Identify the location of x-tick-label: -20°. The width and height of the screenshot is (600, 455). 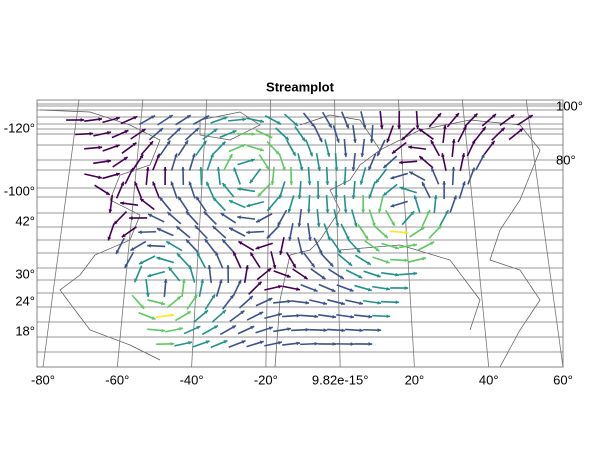
(266, 379).